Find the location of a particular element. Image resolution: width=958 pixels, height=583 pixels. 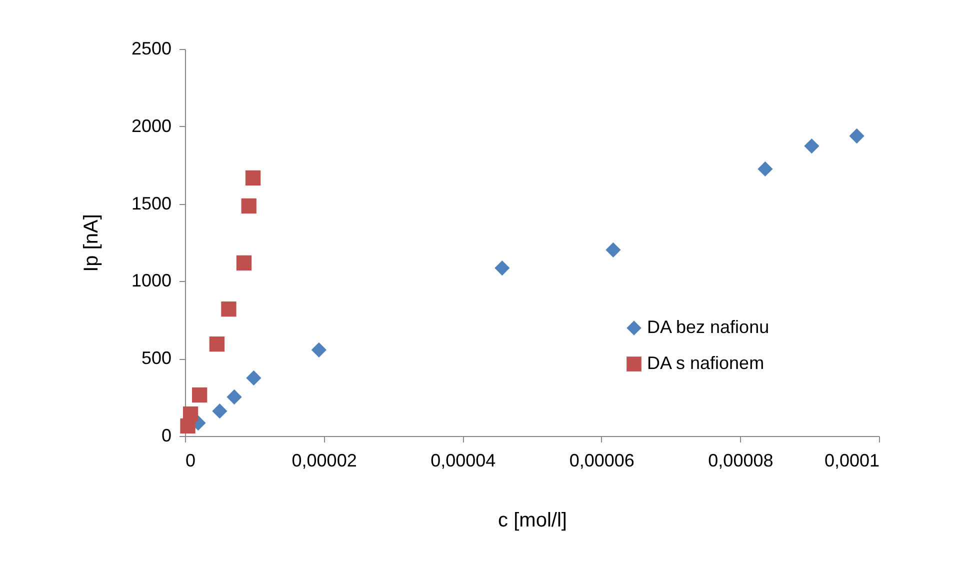

y-tick-label: 500 is located at coordinates (156, 358).